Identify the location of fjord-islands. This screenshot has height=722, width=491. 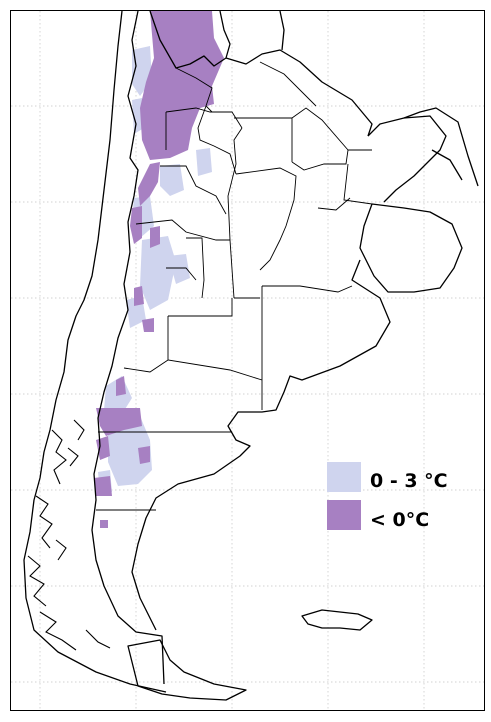
(69, 535).